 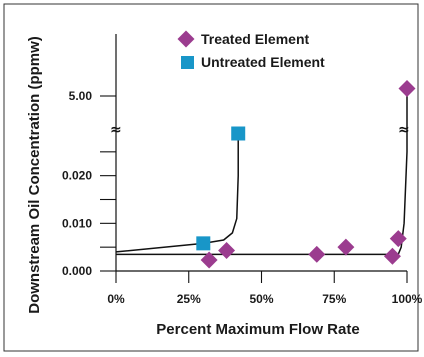 I want to click on x-ticks: 0% 25% 50% 75% 100%, so click(x=265, y=288).